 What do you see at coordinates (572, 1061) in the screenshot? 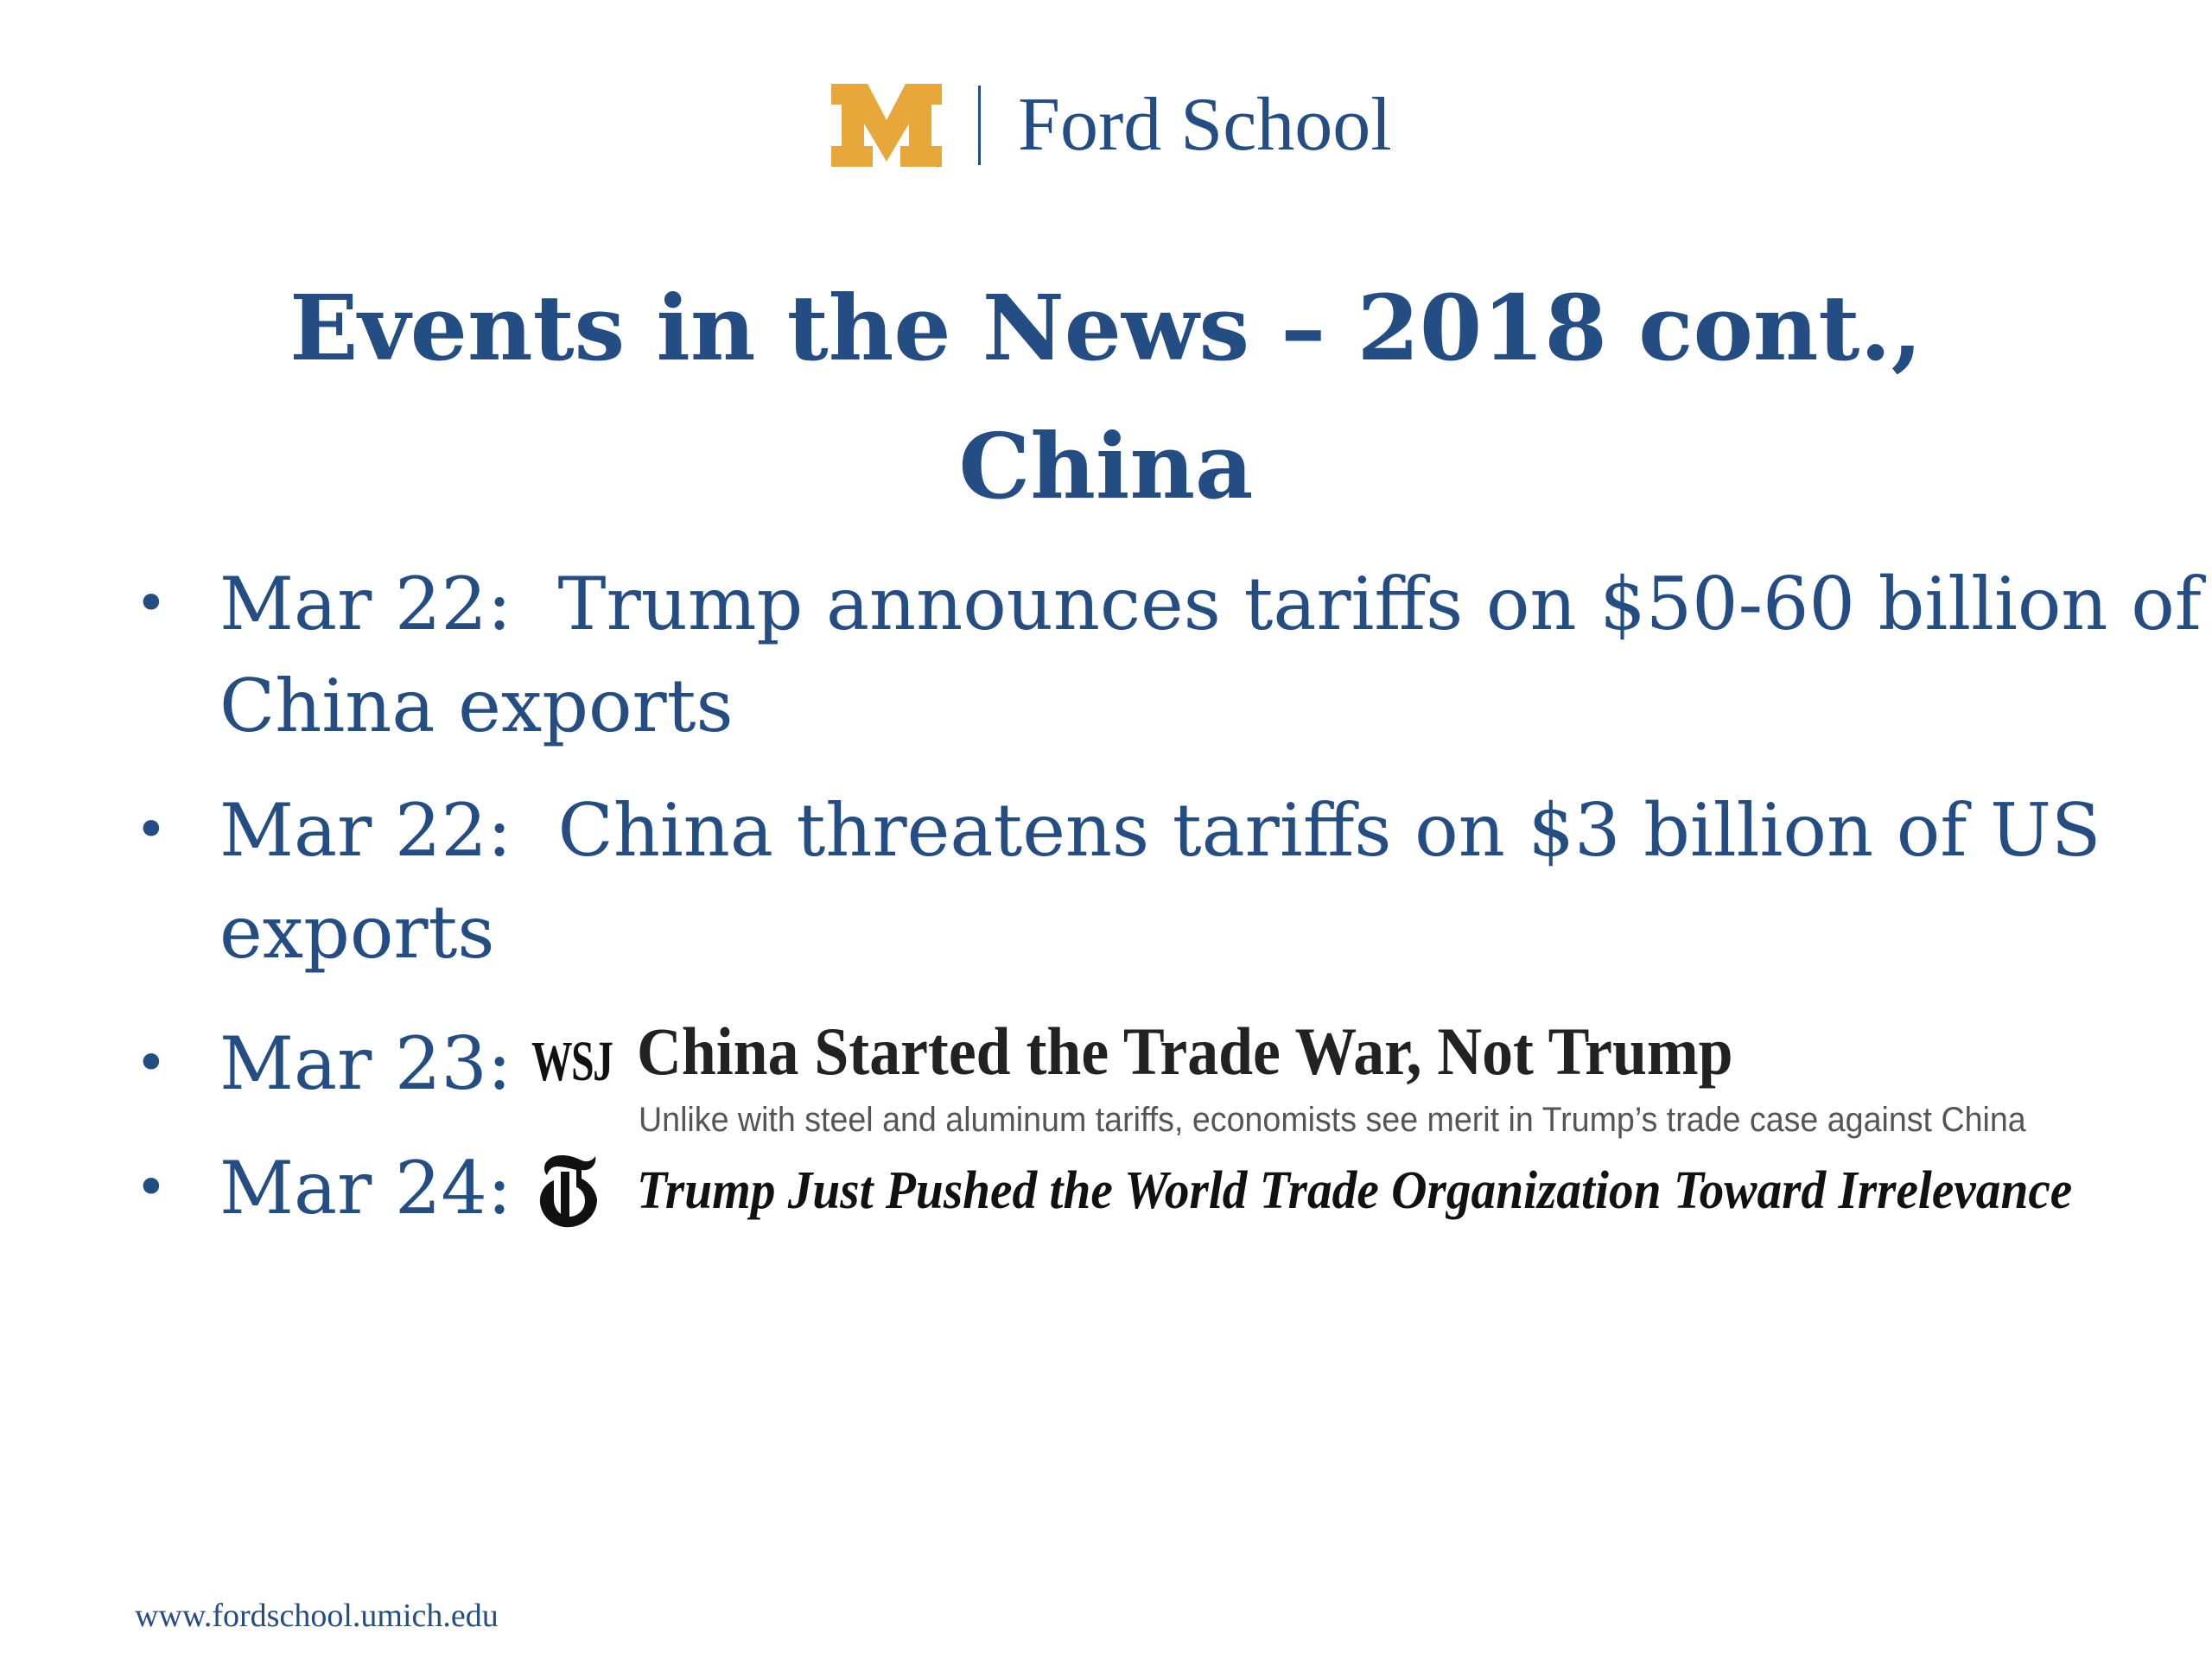
I see `wsj-logo: WSJ` at bounding box center [572, 1061].